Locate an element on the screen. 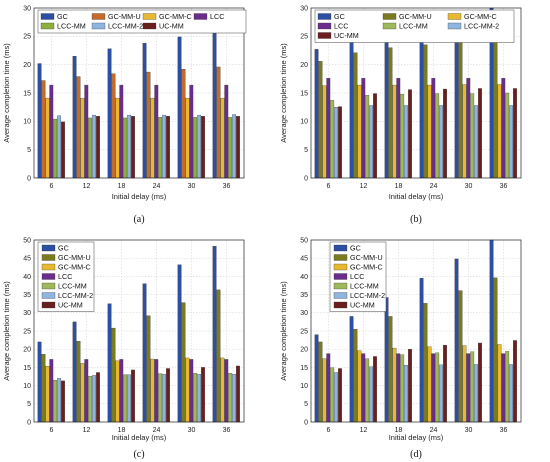 The image size is (550, 462). x-tick-label: 18 is located at coordinates (122, 186).